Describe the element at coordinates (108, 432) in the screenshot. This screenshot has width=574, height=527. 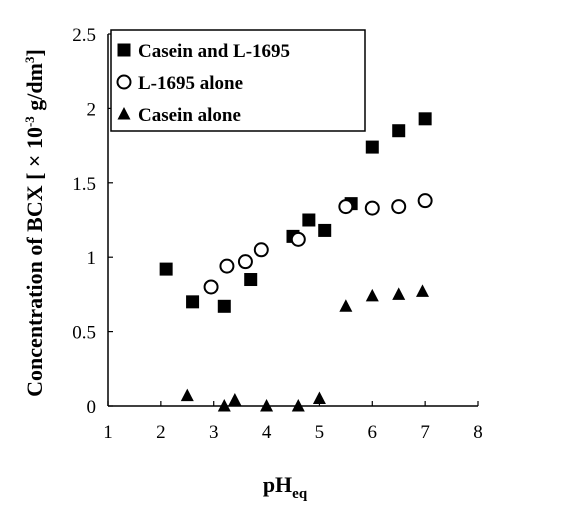
I see `x-tick-label: 1` at that location.